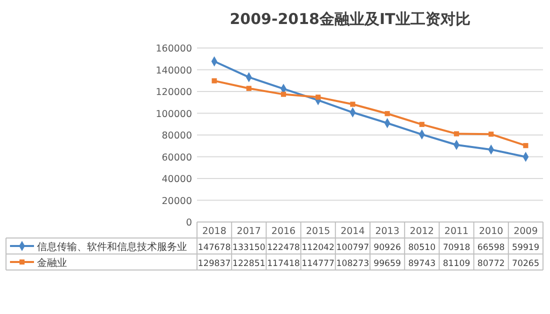 This screenshot has width=550, height=314. I want to click on x-tick-label: 2013, so click(387, 231).